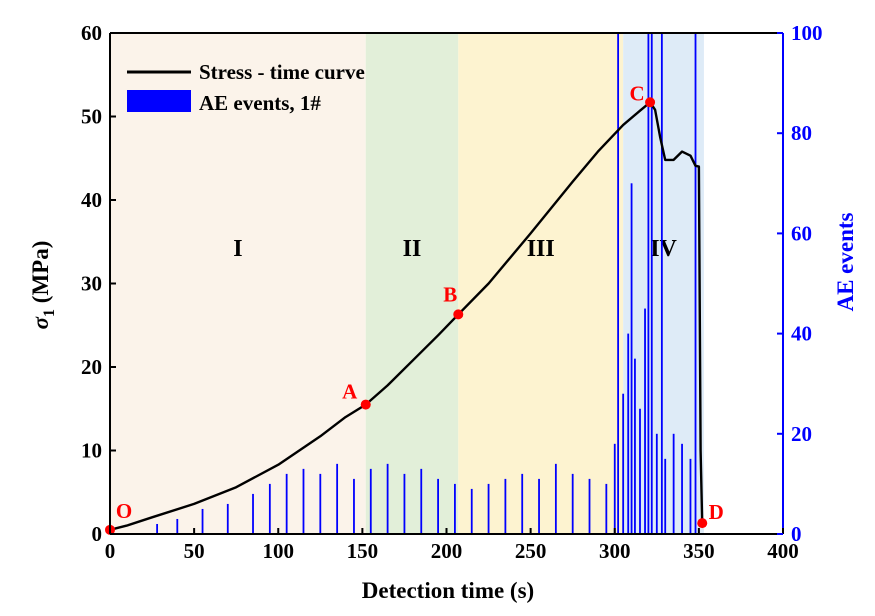 This screenshot has height=616, width=875. I want to click on point-label-A: A, so click(350, 392).